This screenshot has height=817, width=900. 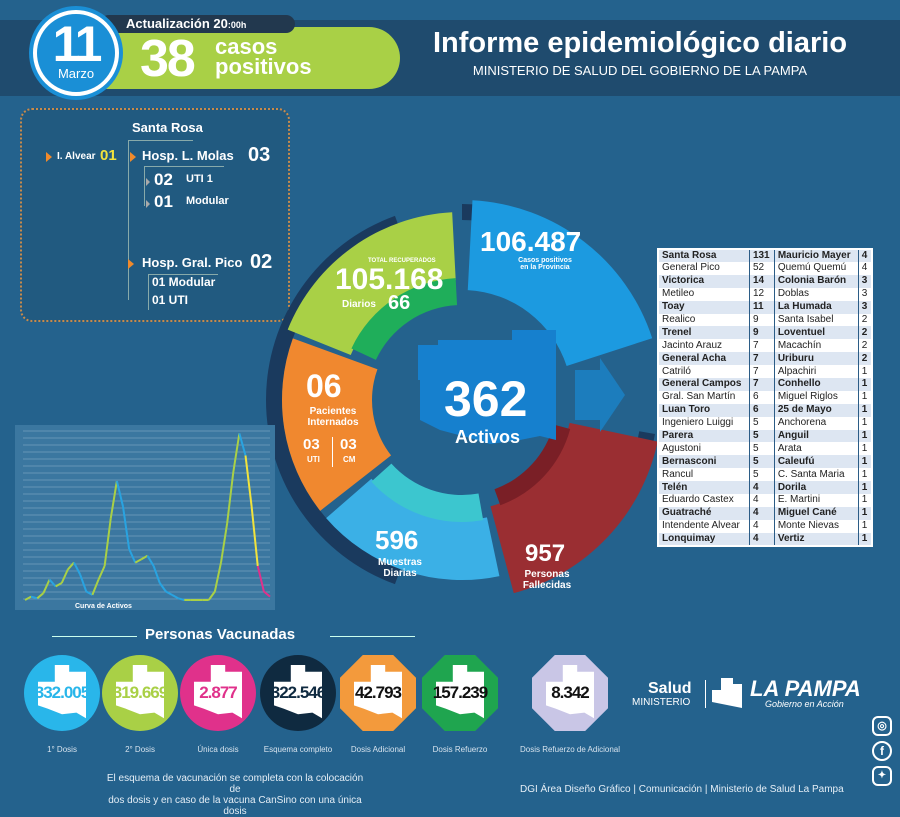 What do you see at coordinates (378, 692) in the screenshot?
I see `vaccine-value: 42.793` at bounding box center [378, 692].